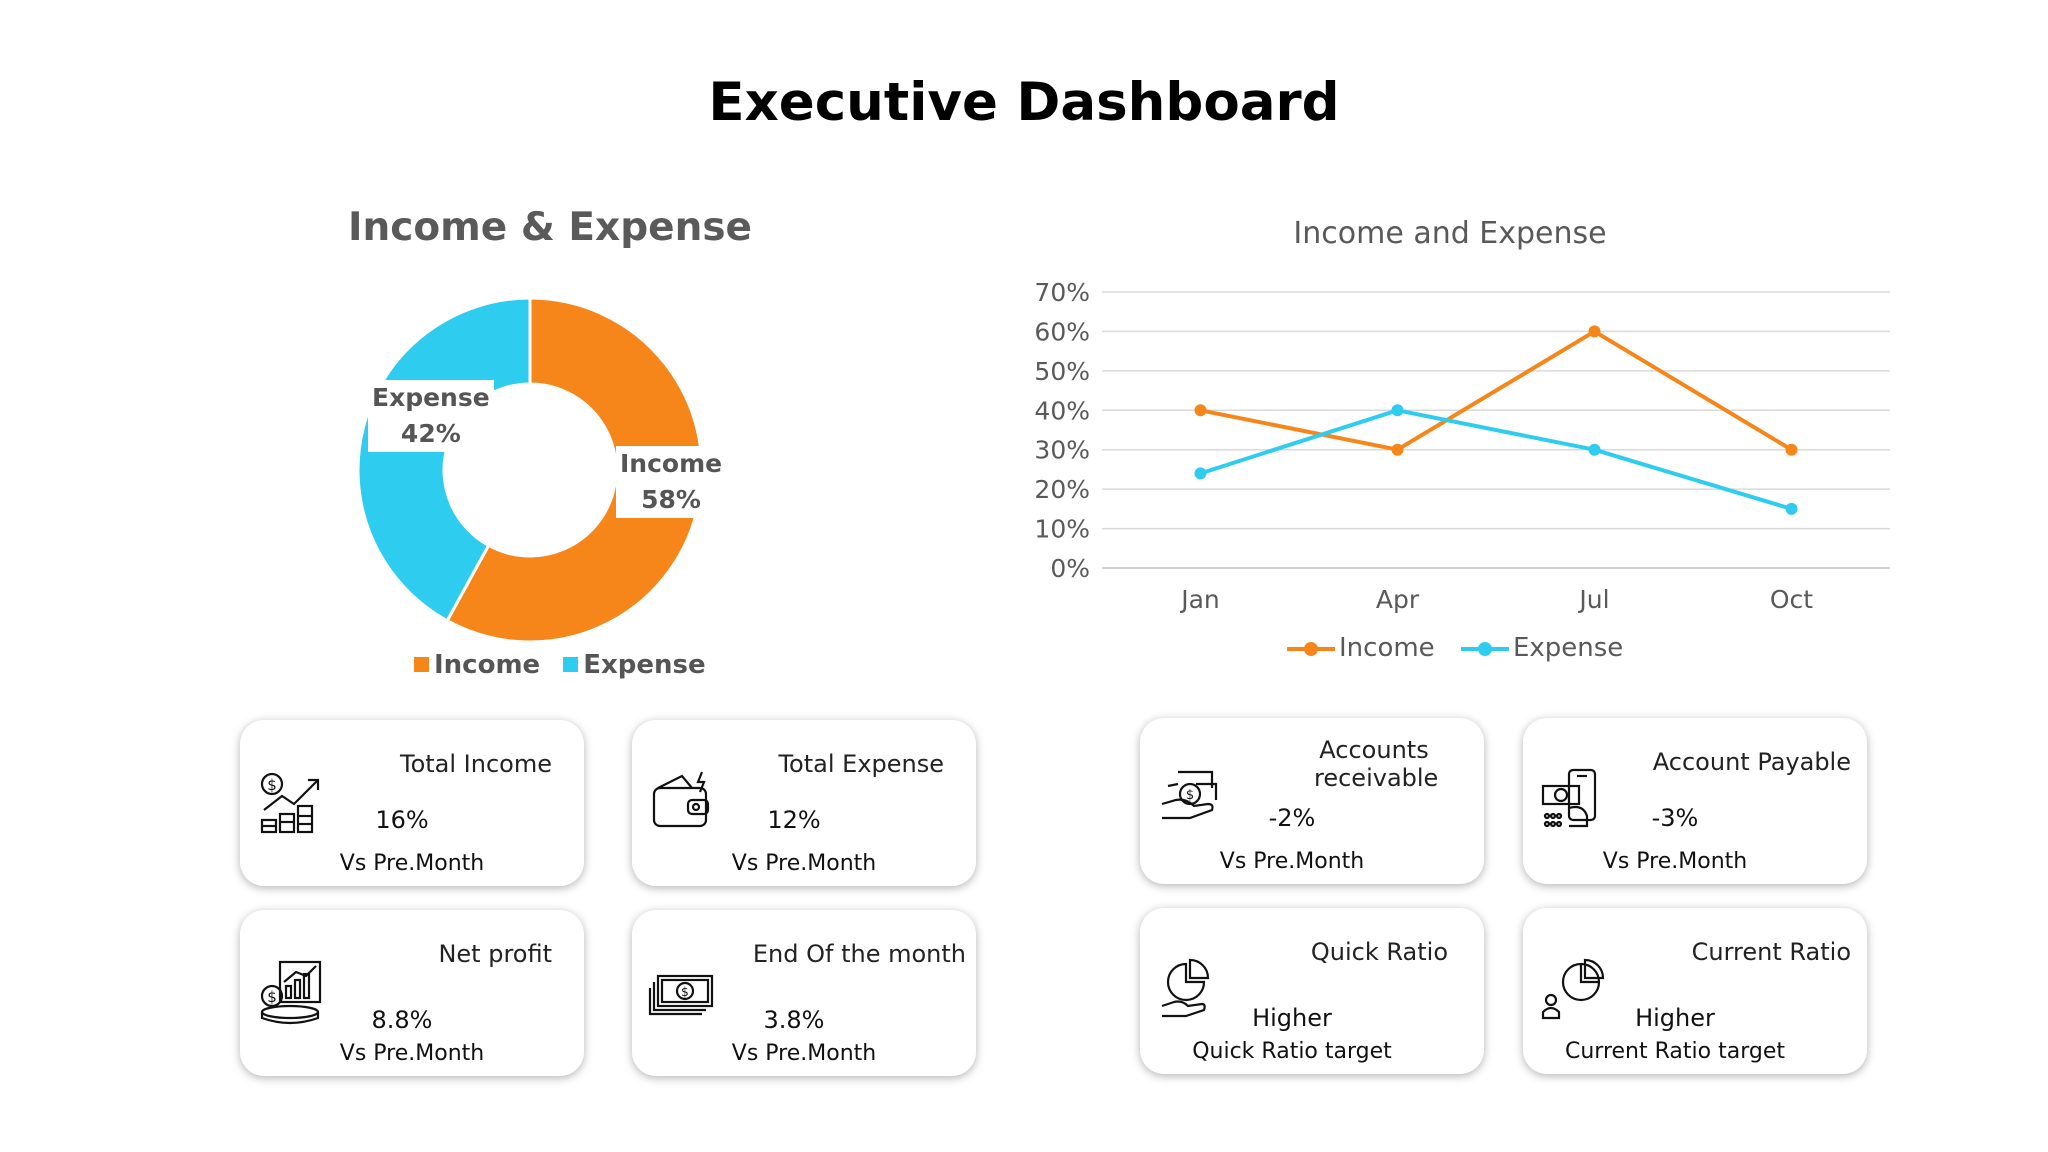 The width and height of the screenshot is (2048, 1152). I want to click on y-tick-label-2: 20%, so click(1062, 489).